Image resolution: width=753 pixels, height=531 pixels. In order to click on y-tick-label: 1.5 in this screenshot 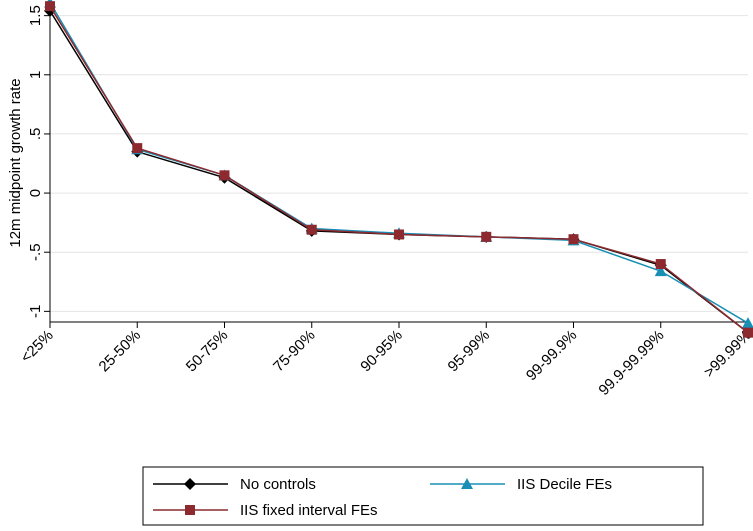, I will do `click(35, 15)`.